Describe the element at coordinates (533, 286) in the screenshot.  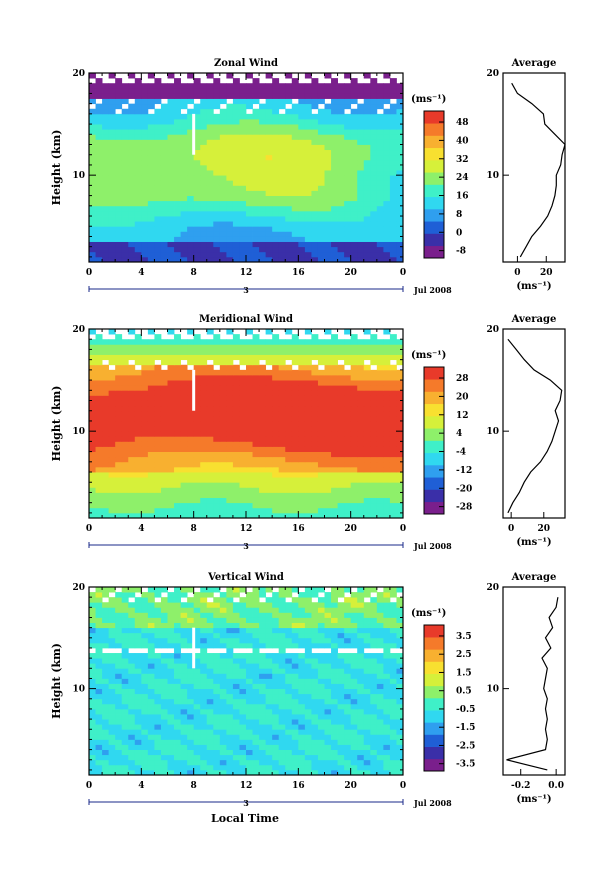
I see `profile-x-label: (ms⁻¹)` at that location.